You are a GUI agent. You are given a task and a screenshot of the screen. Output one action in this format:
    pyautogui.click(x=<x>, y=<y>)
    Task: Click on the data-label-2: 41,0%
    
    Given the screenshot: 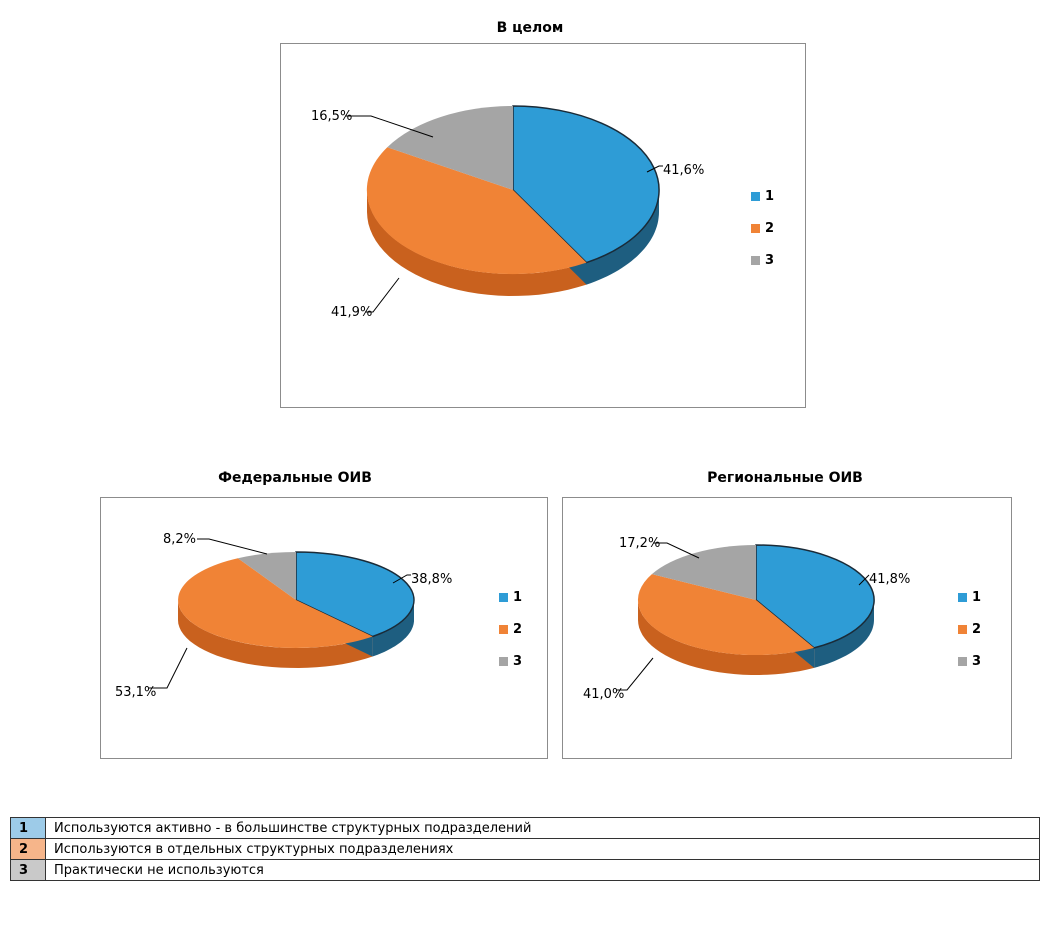 What is the action you would take?
    pyautogui.click(x=603, y=694)
    